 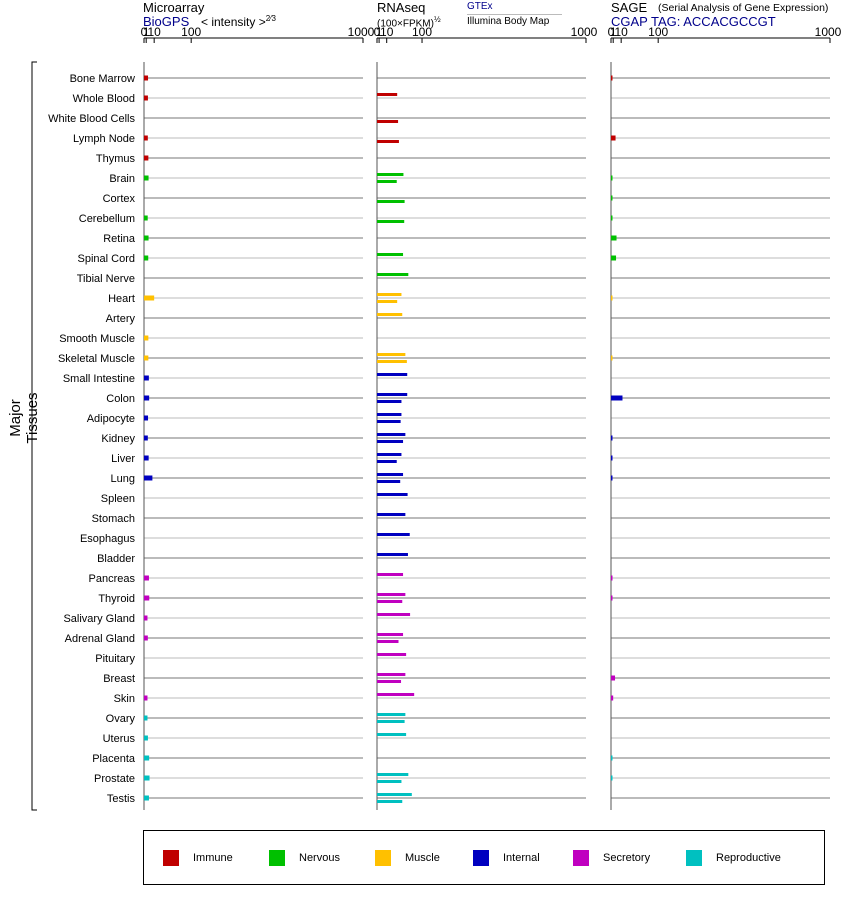 I want to click on intensity-exponent: 2⁄3, so click(x=270, y=18).